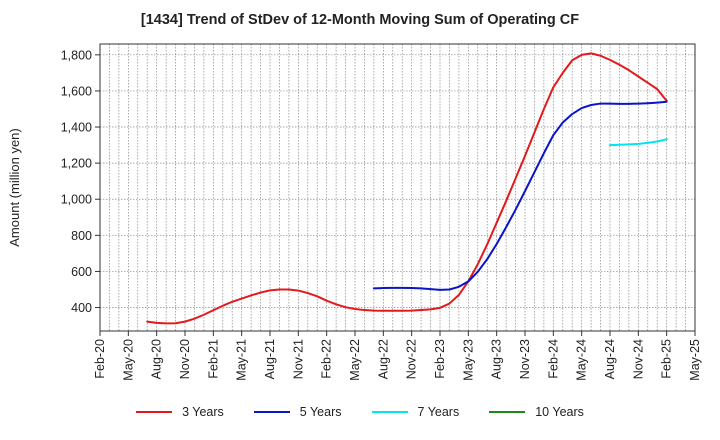  What do you see at coordinates (360, 412) in the screenshot?
I see `legend: 3 Years 5 Years 7 Years 10 Years` at bounding box center [360, 412].